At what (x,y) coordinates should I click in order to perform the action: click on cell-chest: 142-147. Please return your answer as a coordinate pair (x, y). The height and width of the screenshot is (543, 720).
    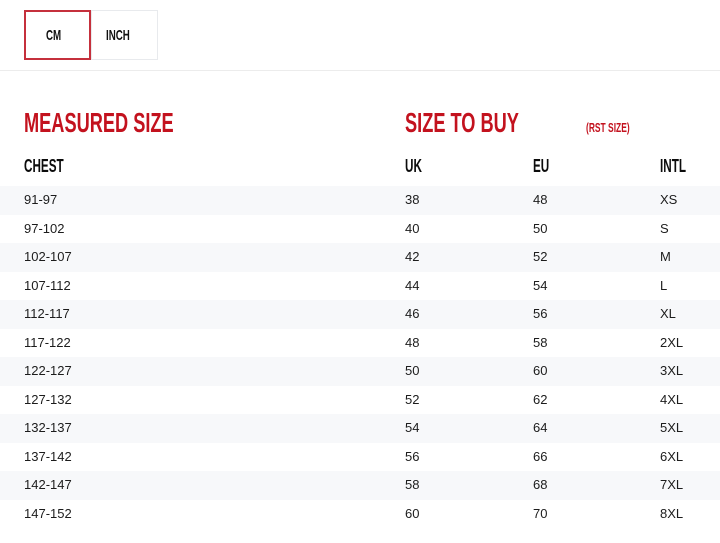
    Looking at the image, I should click on (48, 484).